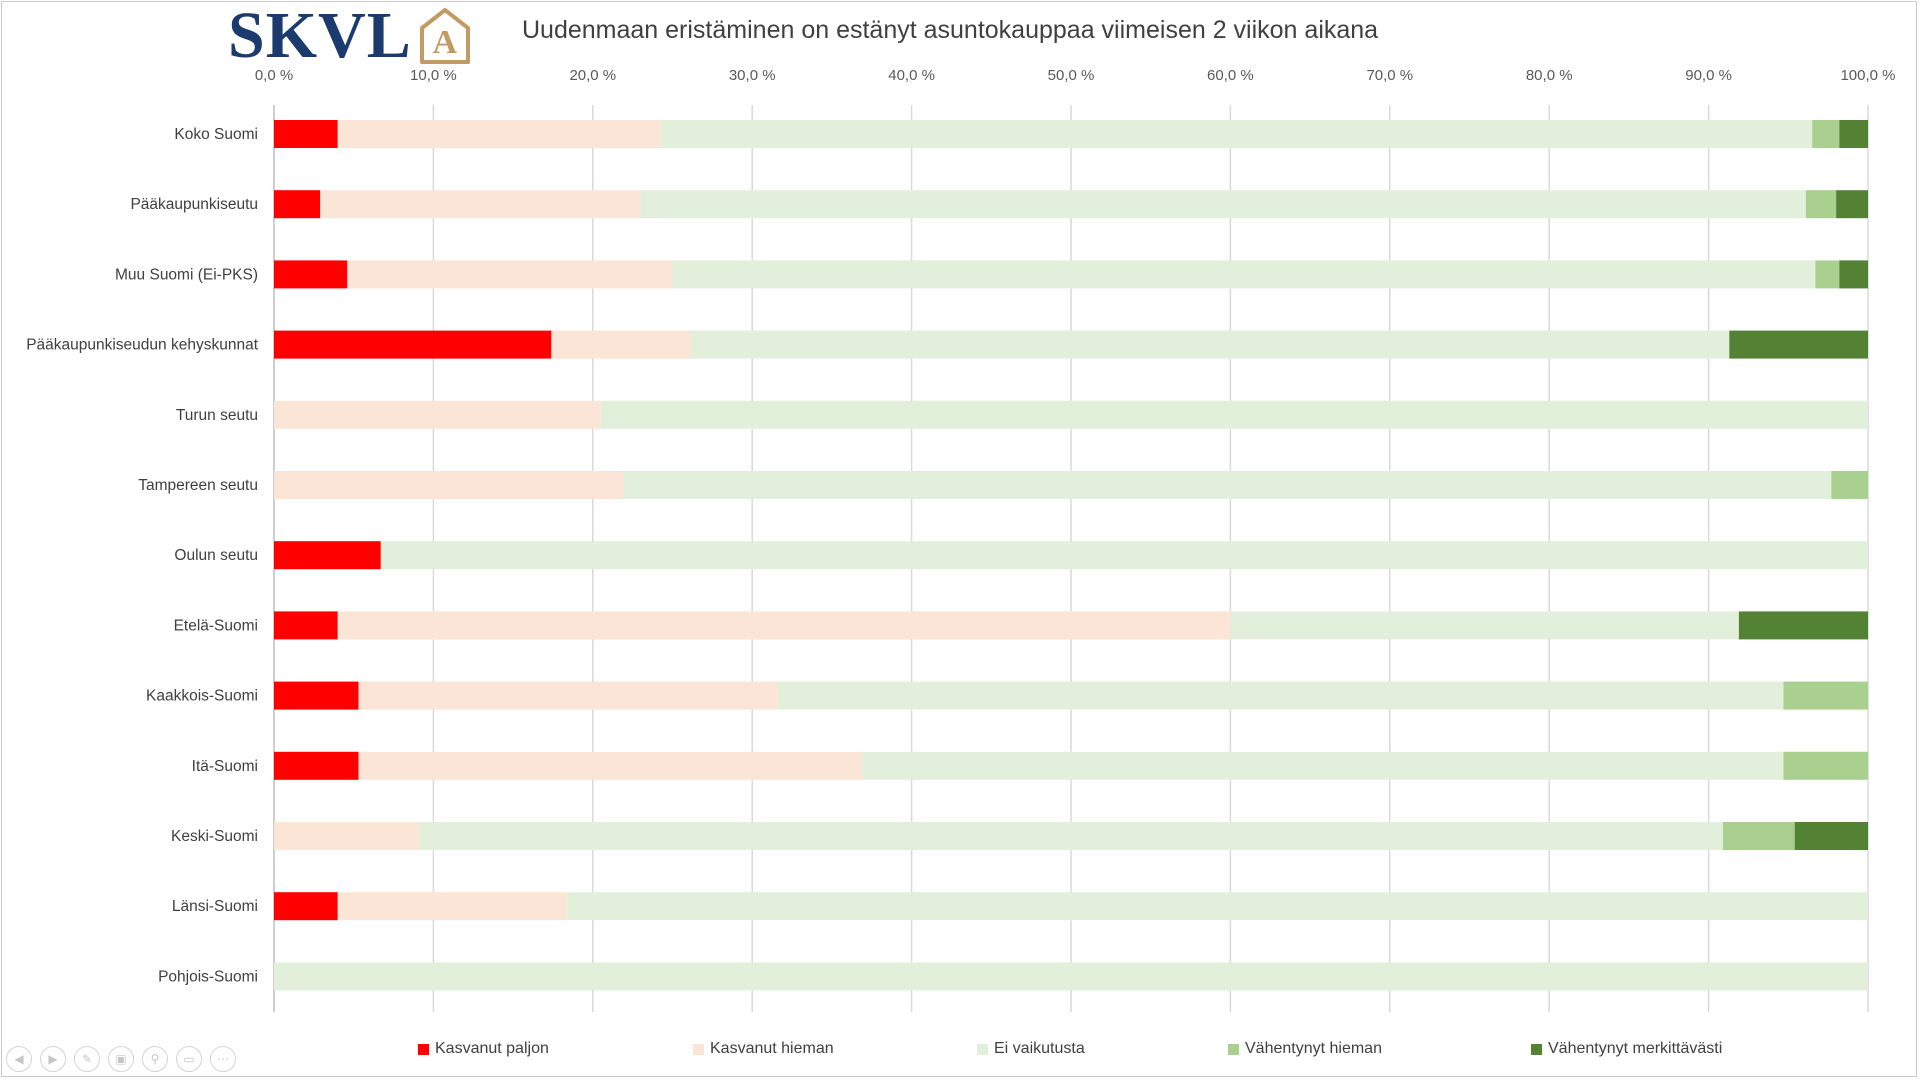  I want to click on legend-label: Kasvanut hieman, so click(772, 1048).